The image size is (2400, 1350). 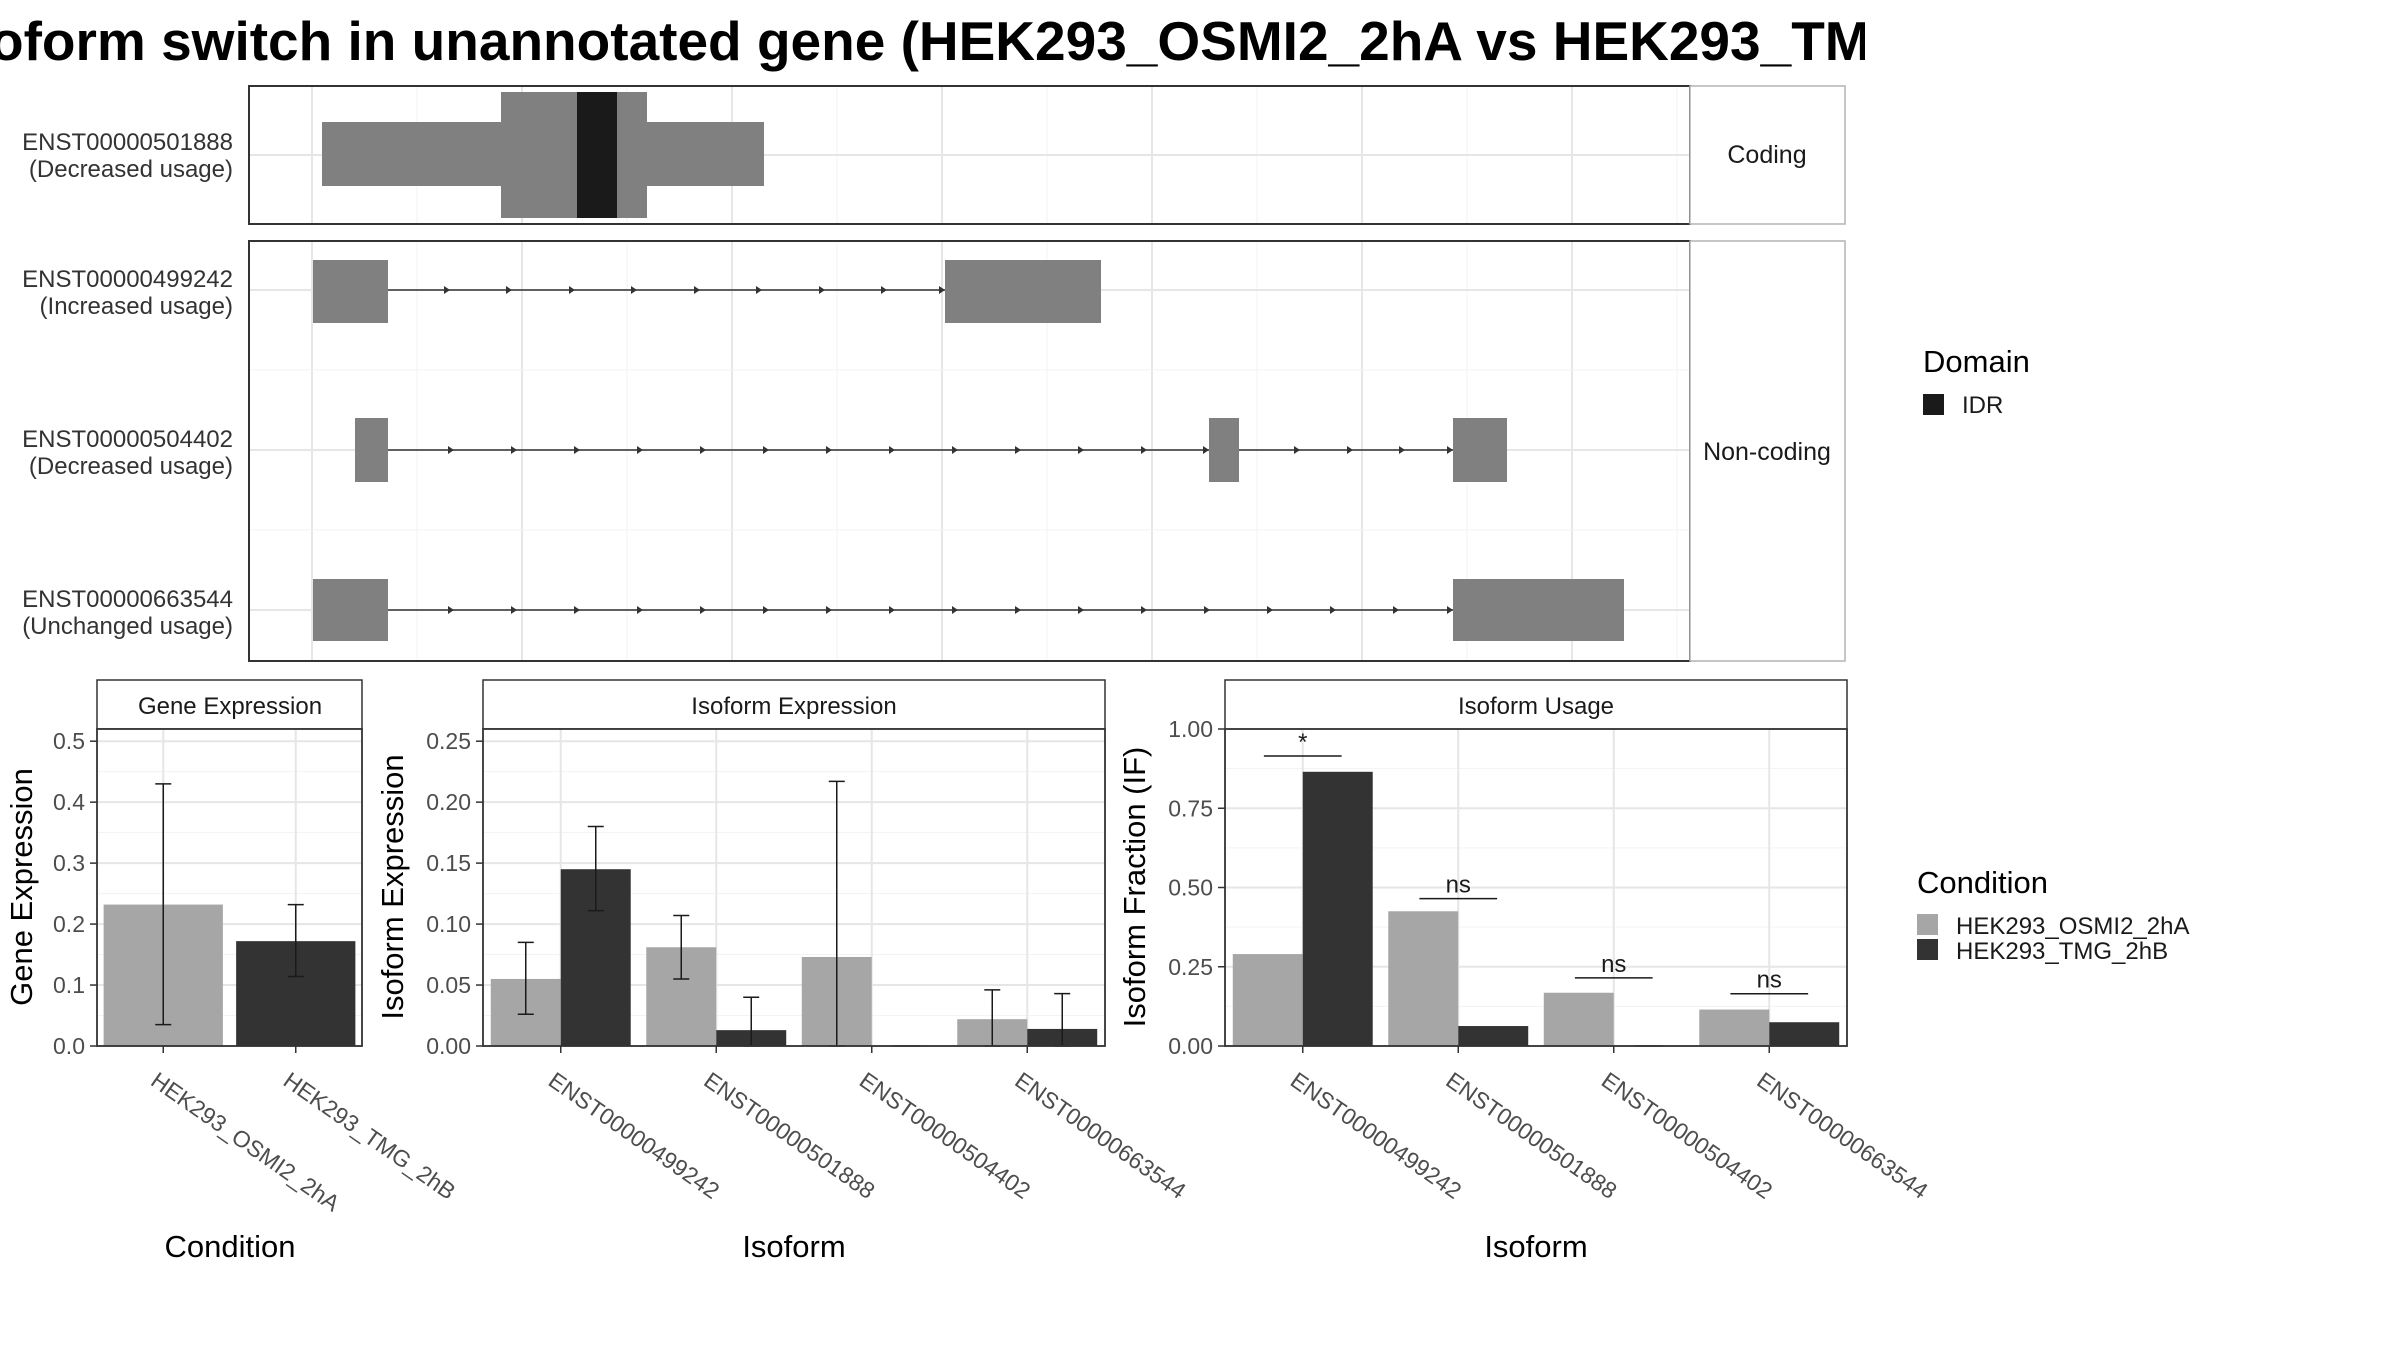 I want to click on facet-strip-noncoding, so click(x=1767, y=451).